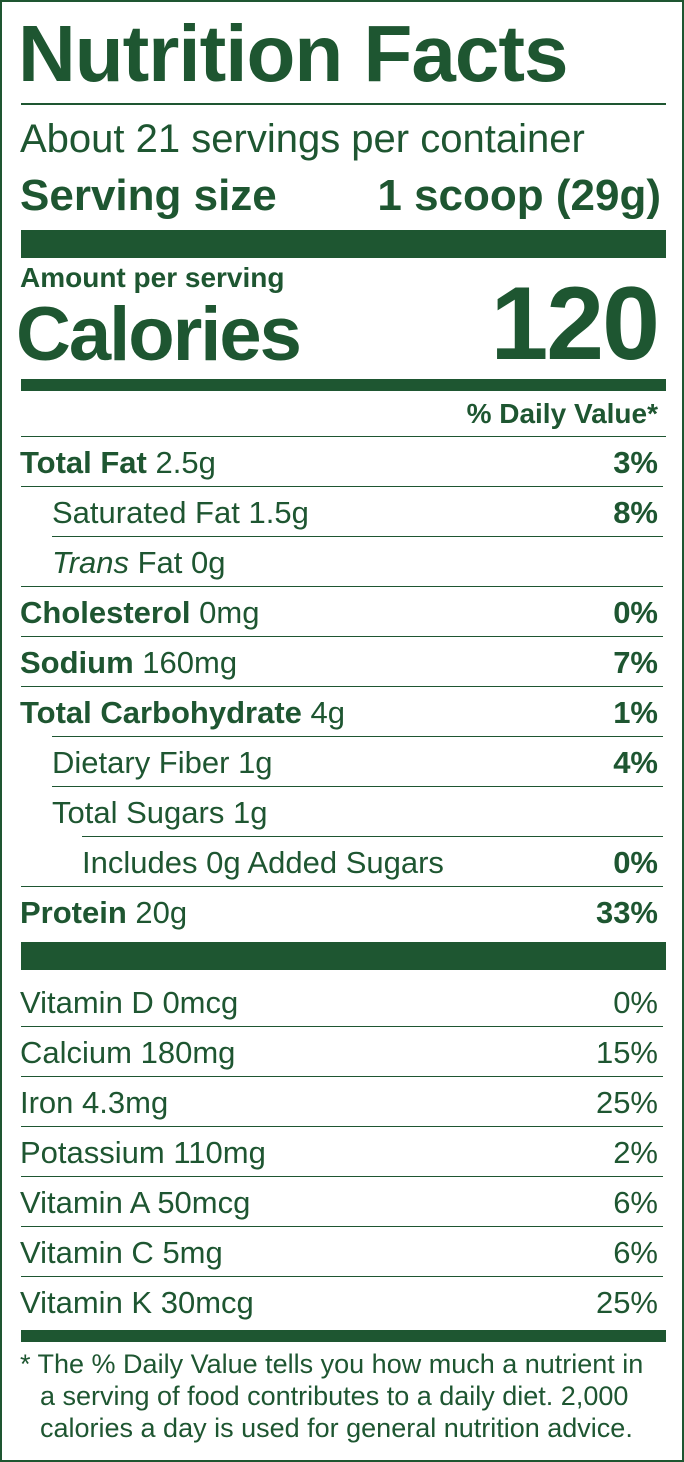 The width and height of the screenshot is (684, 1462). What do you see at coordinates (139, 562) in the screenshot?
I see `nutrient-name: Trans Fat 0g` at bounding box center [139, 562].